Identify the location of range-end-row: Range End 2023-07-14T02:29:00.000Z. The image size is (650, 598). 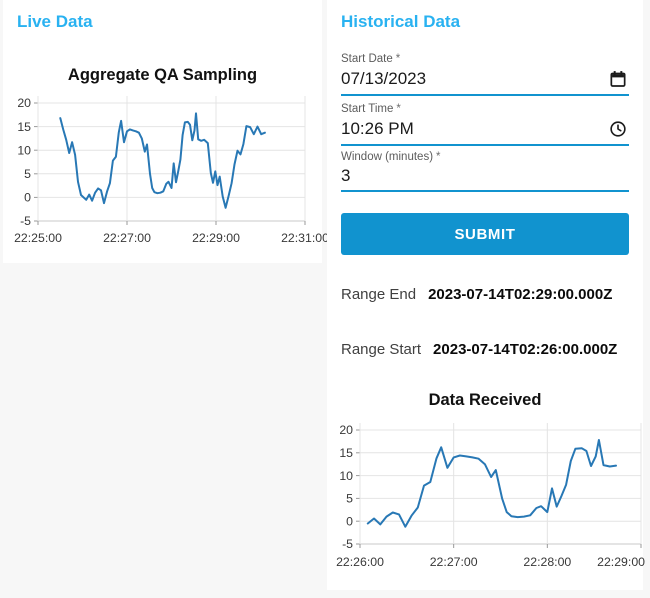
(489, 294).